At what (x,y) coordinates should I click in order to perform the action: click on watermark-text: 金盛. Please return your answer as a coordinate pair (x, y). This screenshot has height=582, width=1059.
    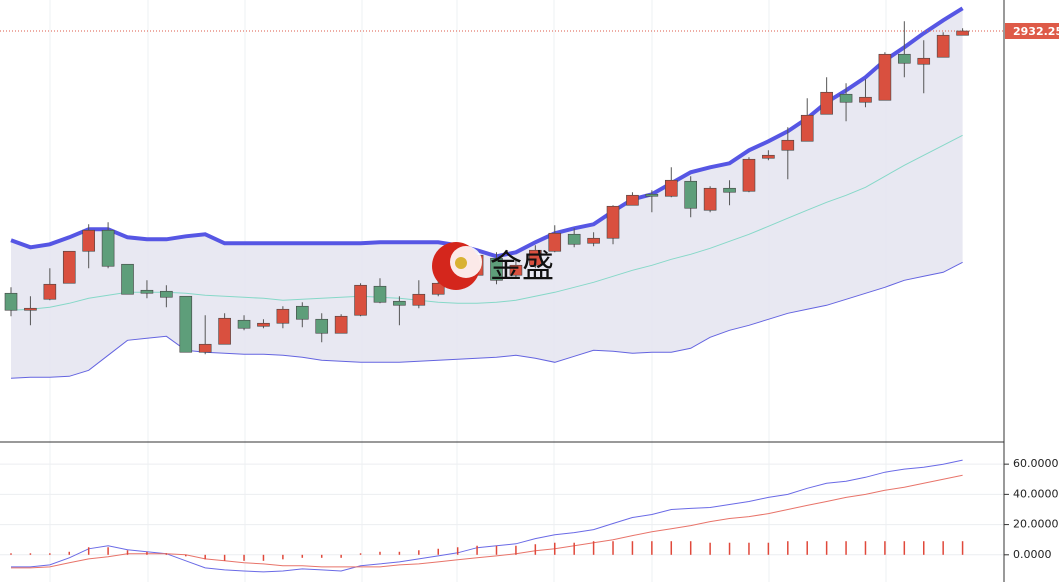
    Looking at the image, I should click on (522, 266).